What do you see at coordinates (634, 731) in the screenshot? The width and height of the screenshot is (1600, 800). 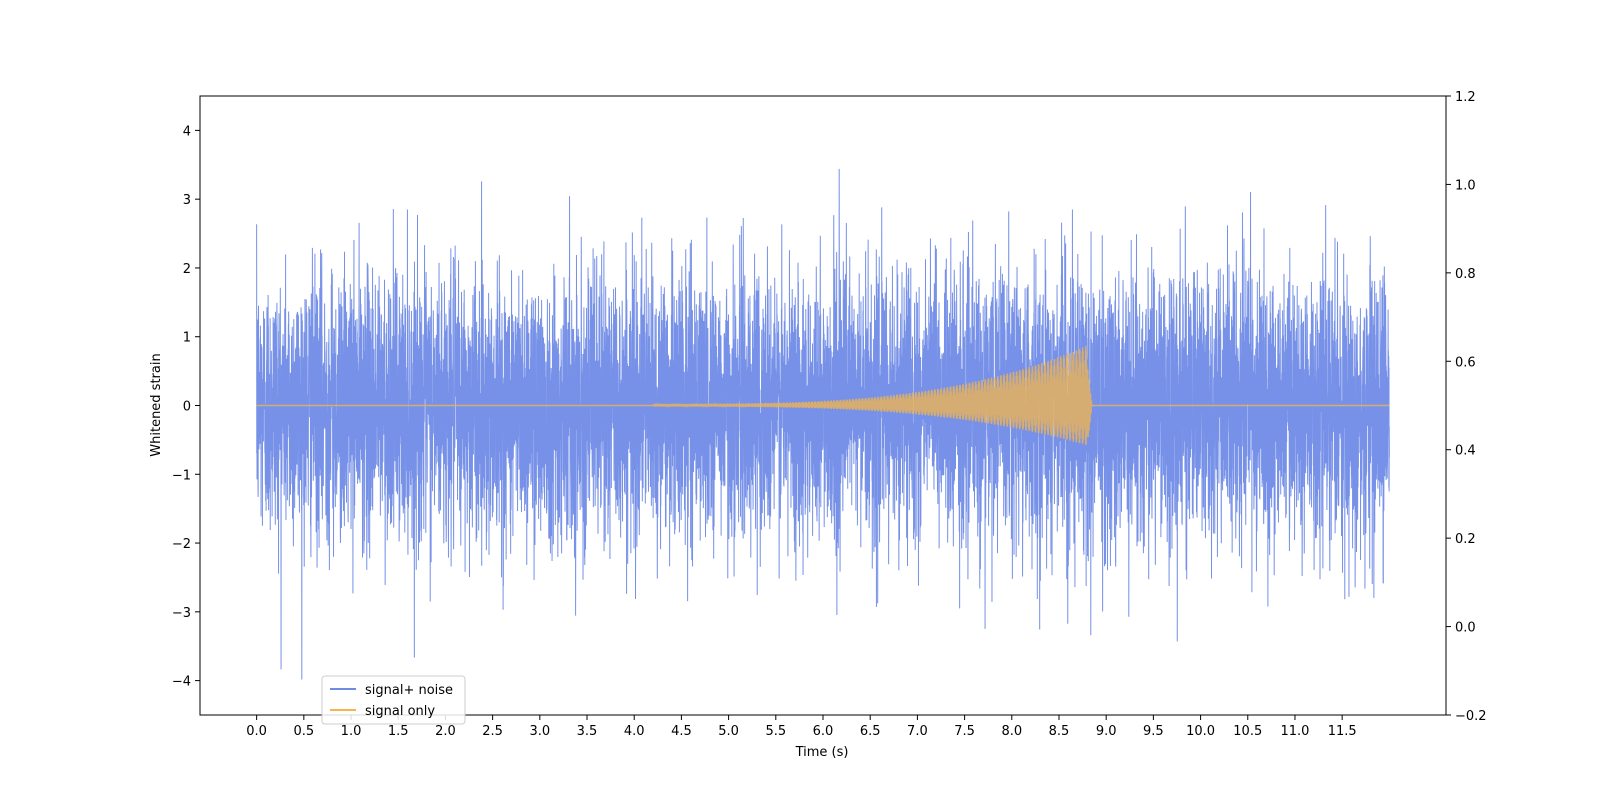 I see `x-tick-label: 4.0` at bounding box center [634, 731].